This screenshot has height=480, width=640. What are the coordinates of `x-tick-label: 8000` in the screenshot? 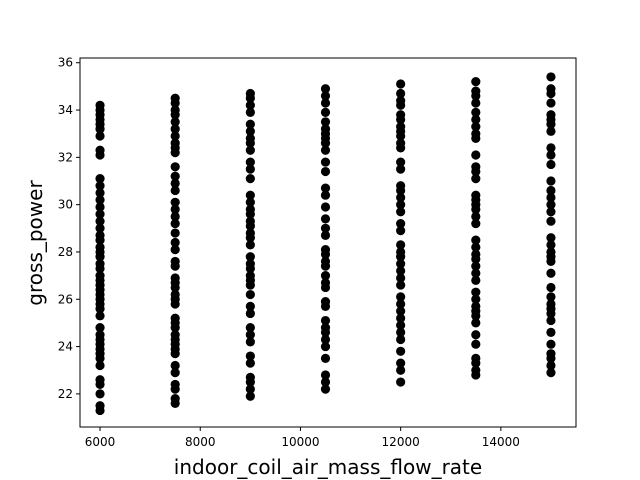 It's located at (200, 442).